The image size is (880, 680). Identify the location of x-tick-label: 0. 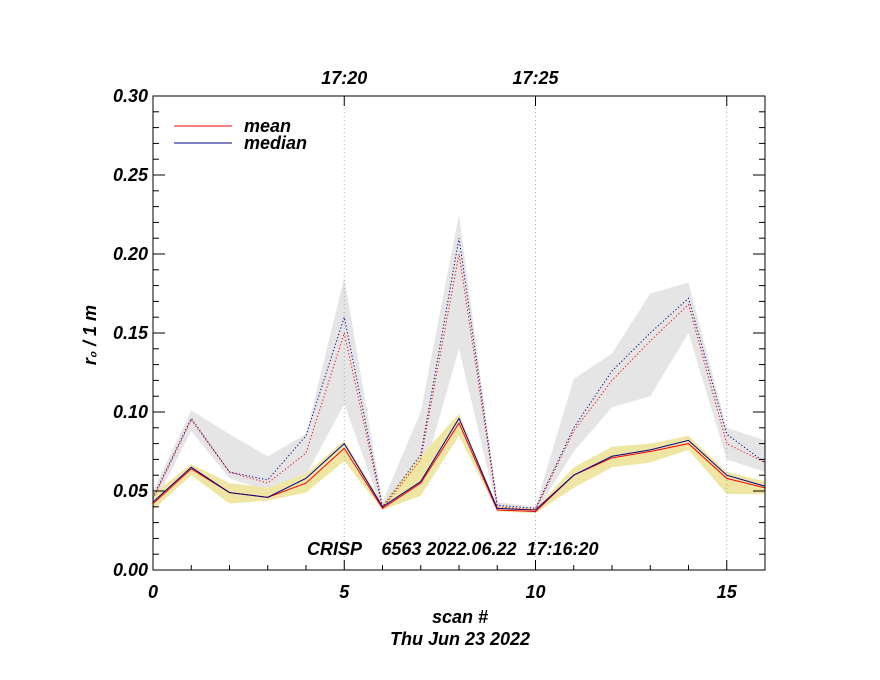
(153, 592).